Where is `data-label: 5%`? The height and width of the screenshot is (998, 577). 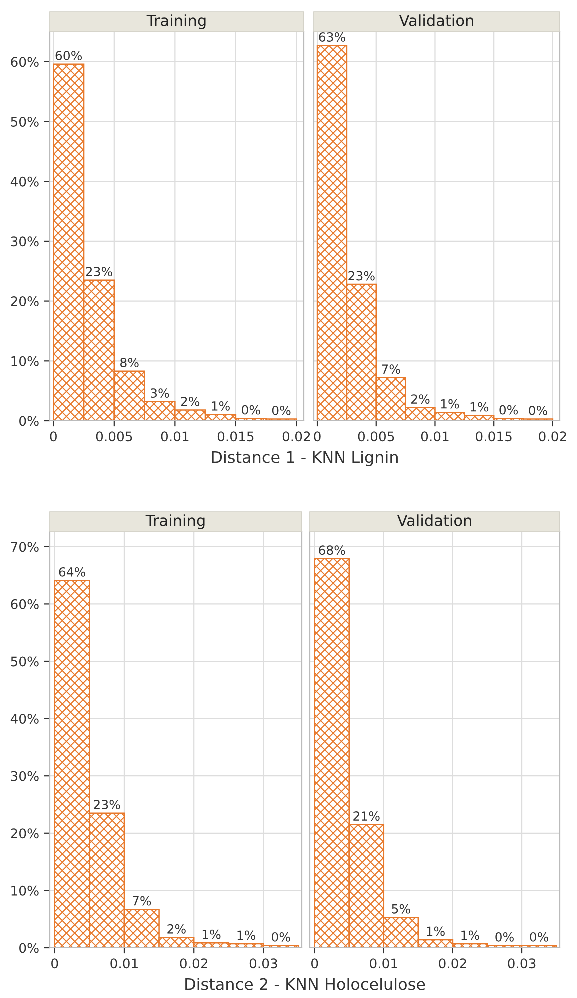 data-label: 5% is located at coordinates (401, 909).